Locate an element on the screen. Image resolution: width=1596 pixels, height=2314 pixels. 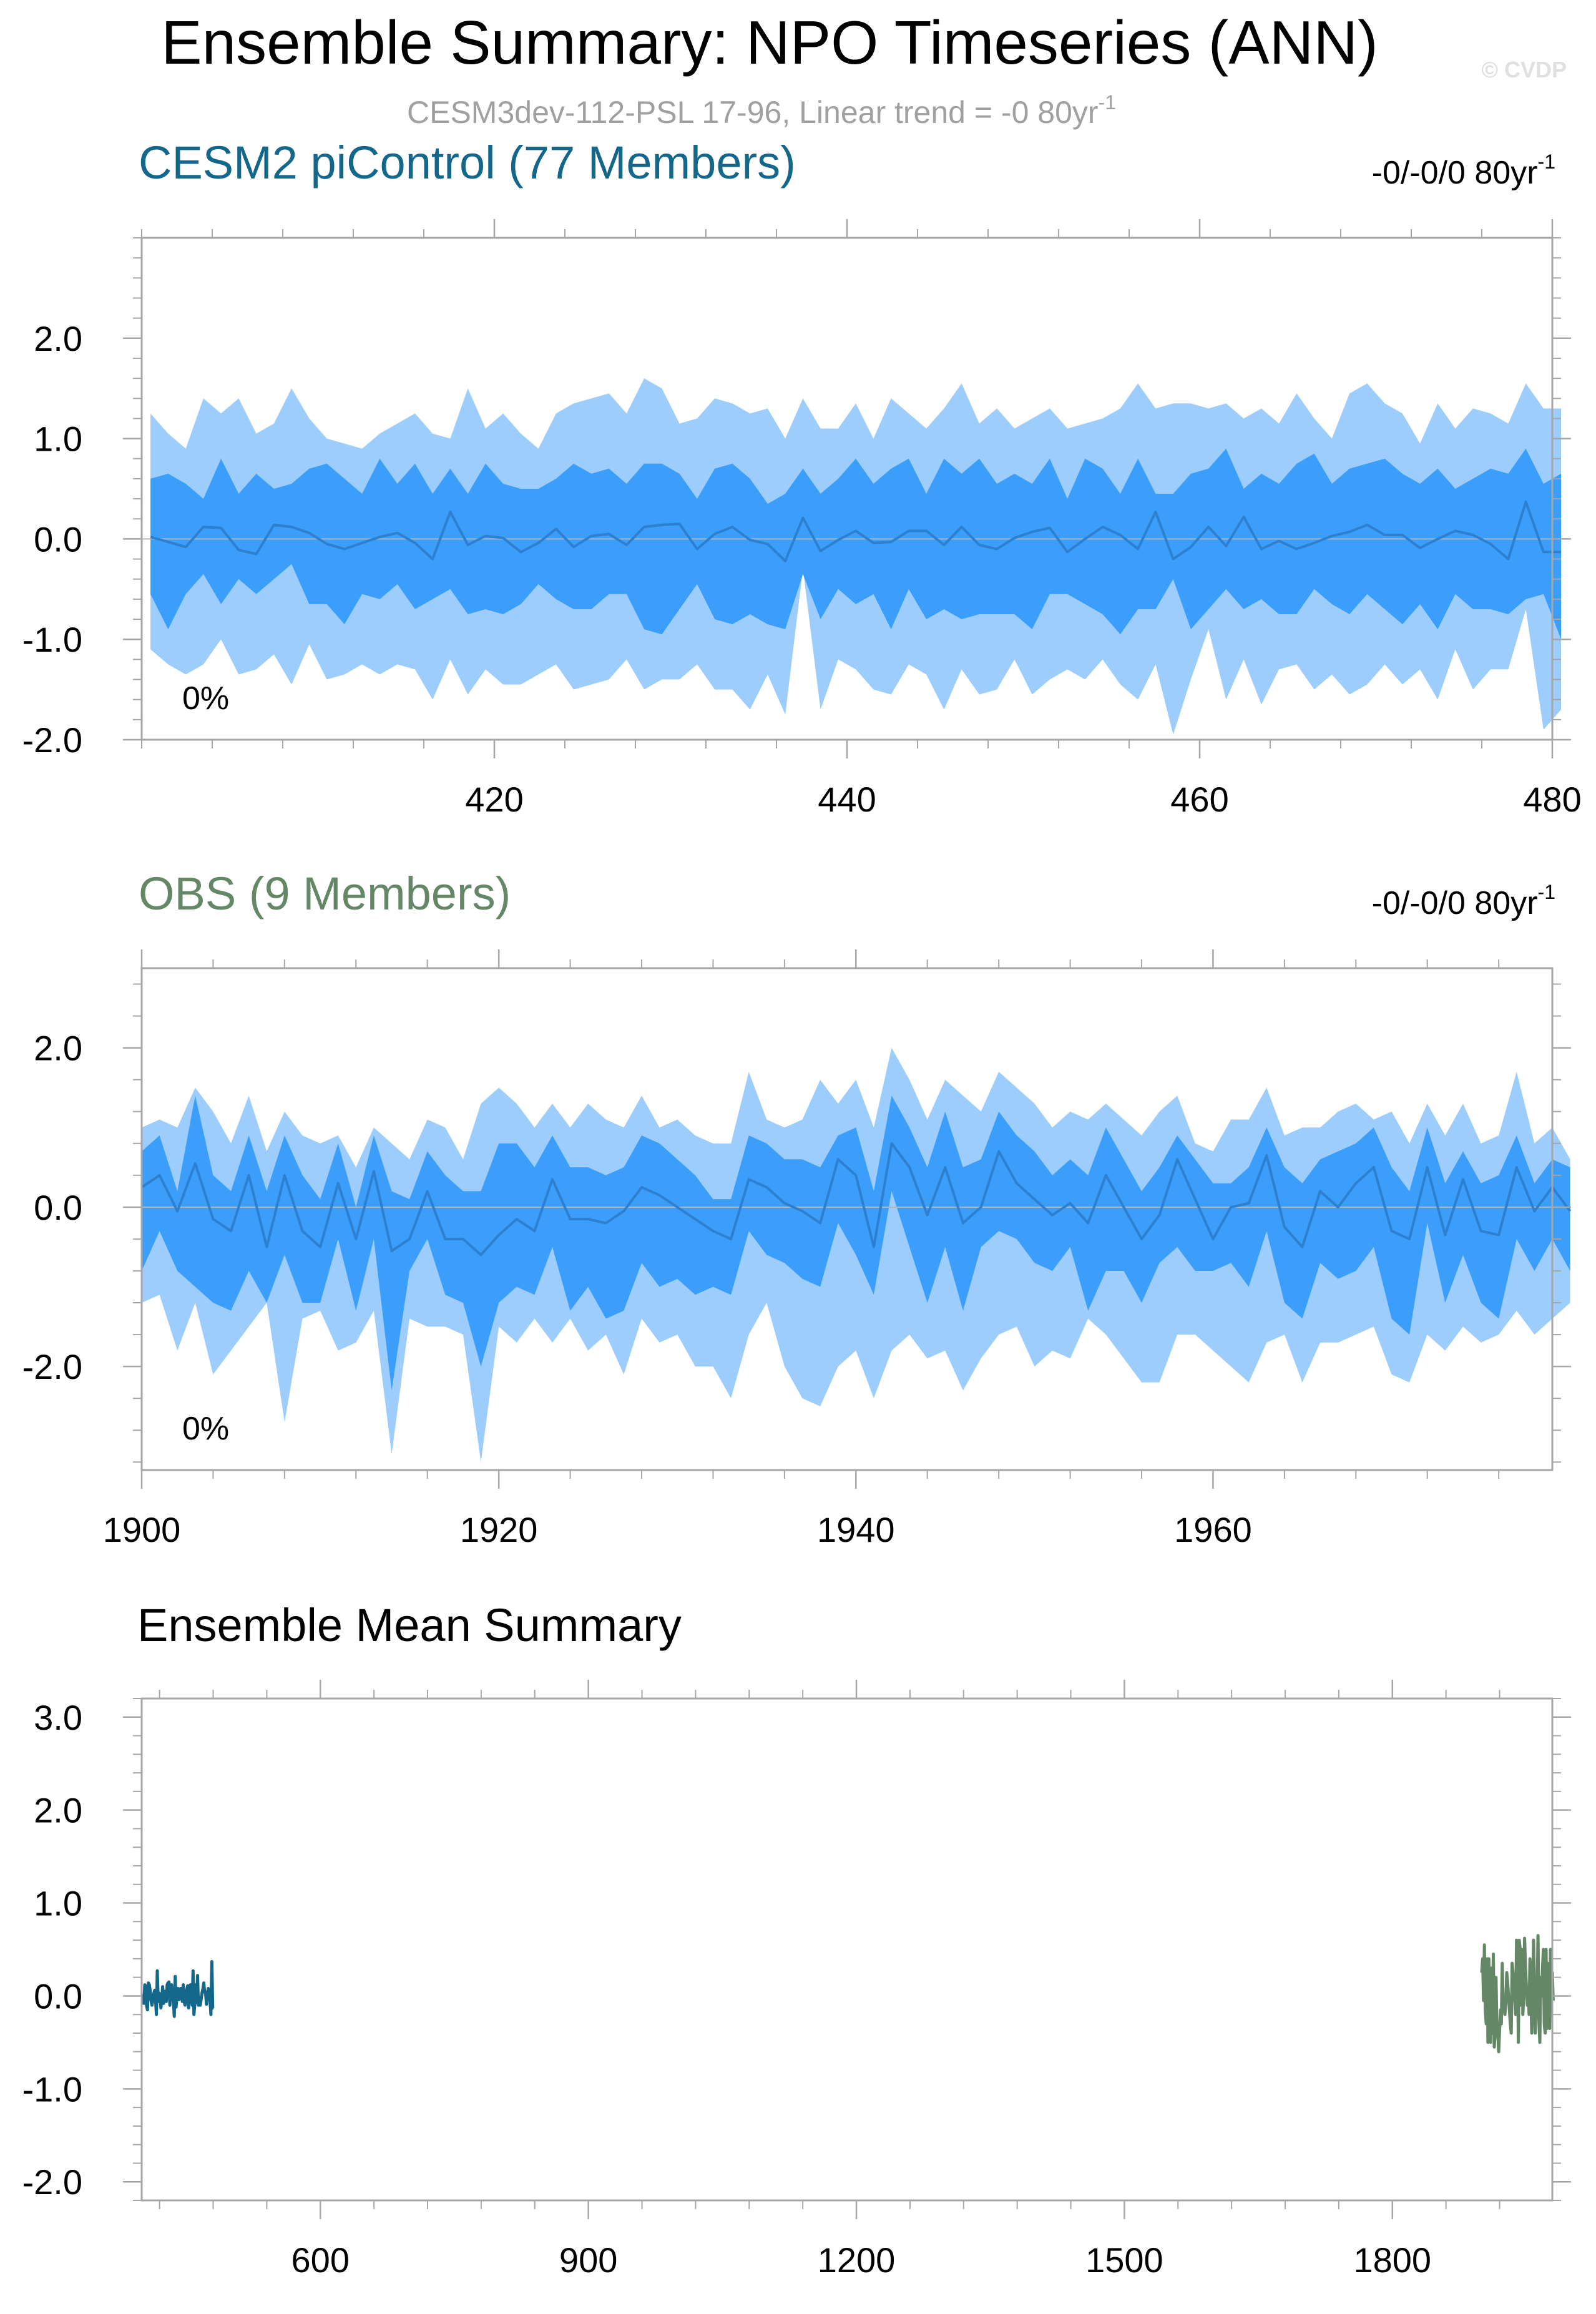
model-x-tick-label: 480 is located at coordinates (1552, 799).